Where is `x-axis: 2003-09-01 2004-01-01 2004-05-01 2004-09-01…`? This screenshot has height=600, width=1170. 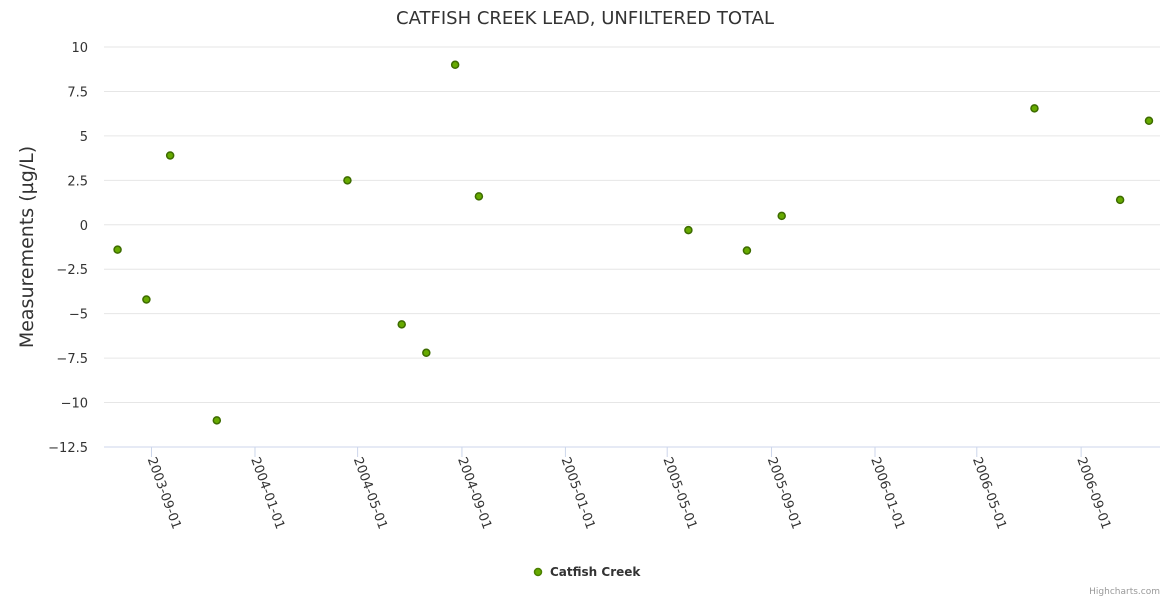 x-axis: 2003-09-01 2004-01-01 2004-05-01 2004-09-01… is located at coordinates (632, 488).